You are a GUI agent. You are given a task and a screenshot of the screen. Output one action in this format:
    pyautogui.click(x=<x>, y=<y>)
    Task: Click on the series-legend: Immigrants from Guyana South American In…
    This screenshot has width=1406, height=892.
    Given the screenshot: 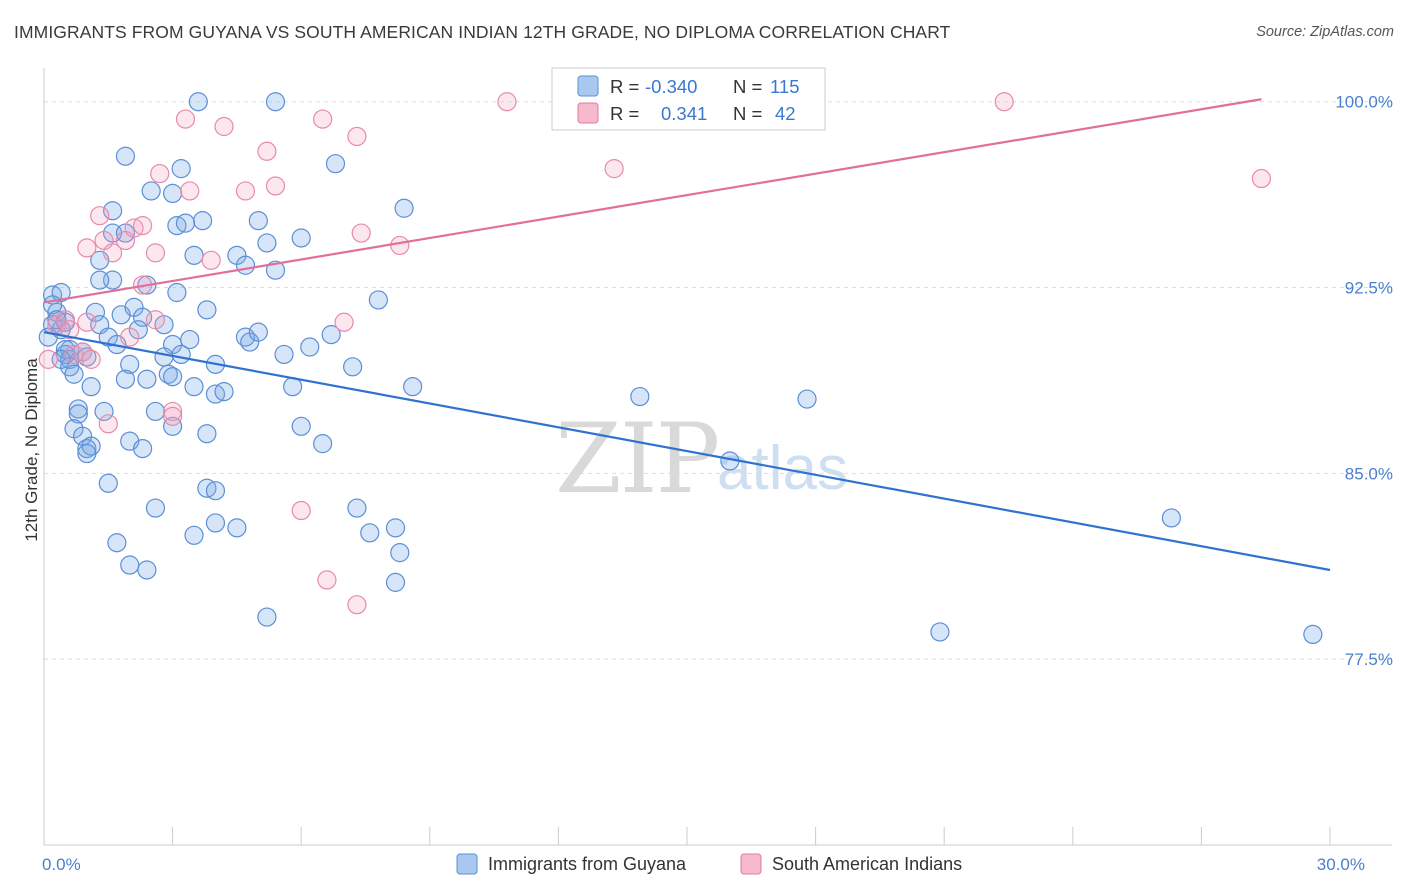 What is the action you would take?
    pyautogui.click(x=709, y=864)
    